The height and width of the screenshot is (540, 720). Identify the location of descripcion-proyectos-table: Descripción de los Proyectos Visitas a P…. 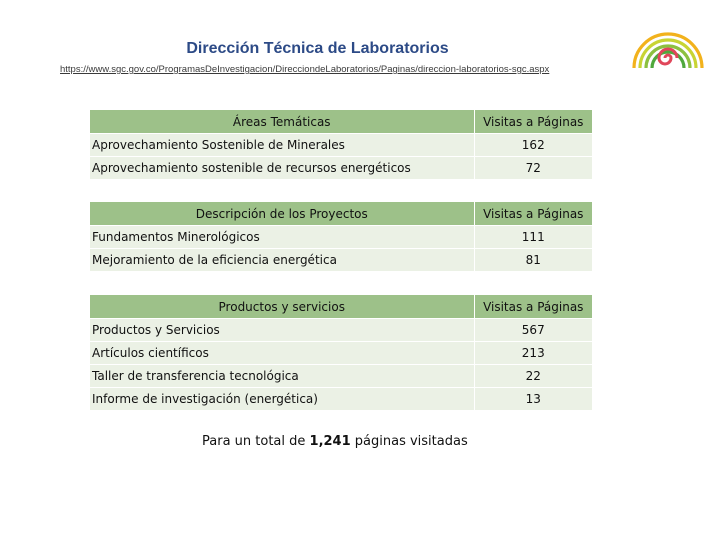
(341, 236).